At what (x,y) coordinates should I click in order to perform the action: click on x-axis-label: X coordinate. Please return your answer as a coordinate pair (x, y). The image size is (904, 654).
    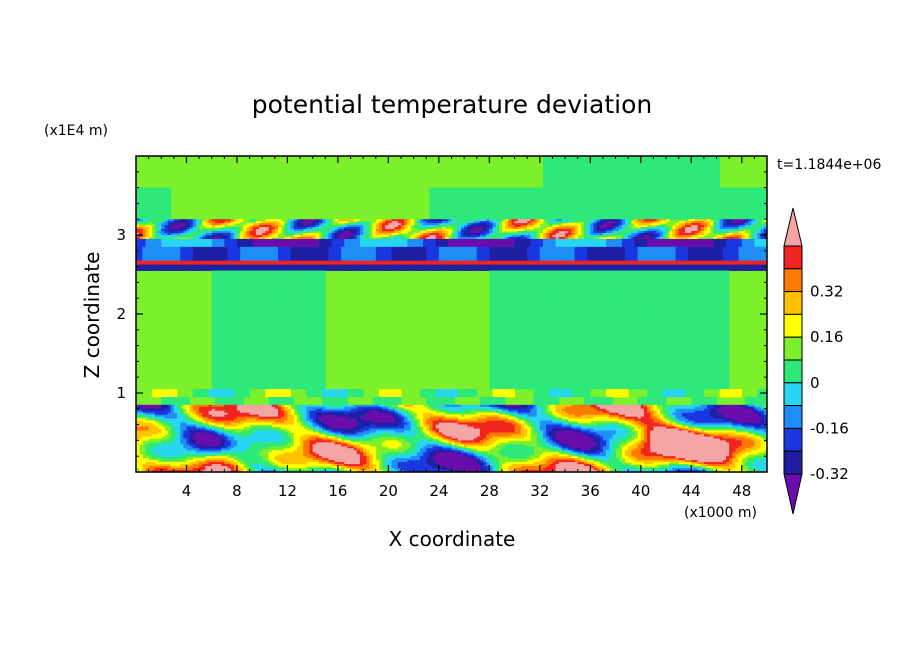
    Looking at the image, I should click on (452, 539).